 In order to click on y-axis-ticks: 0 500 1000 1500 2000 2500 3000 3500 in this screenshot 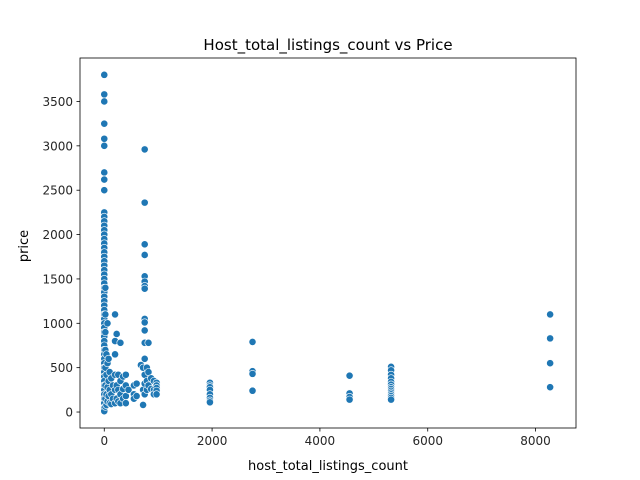, I will do `click(61, 257)`.